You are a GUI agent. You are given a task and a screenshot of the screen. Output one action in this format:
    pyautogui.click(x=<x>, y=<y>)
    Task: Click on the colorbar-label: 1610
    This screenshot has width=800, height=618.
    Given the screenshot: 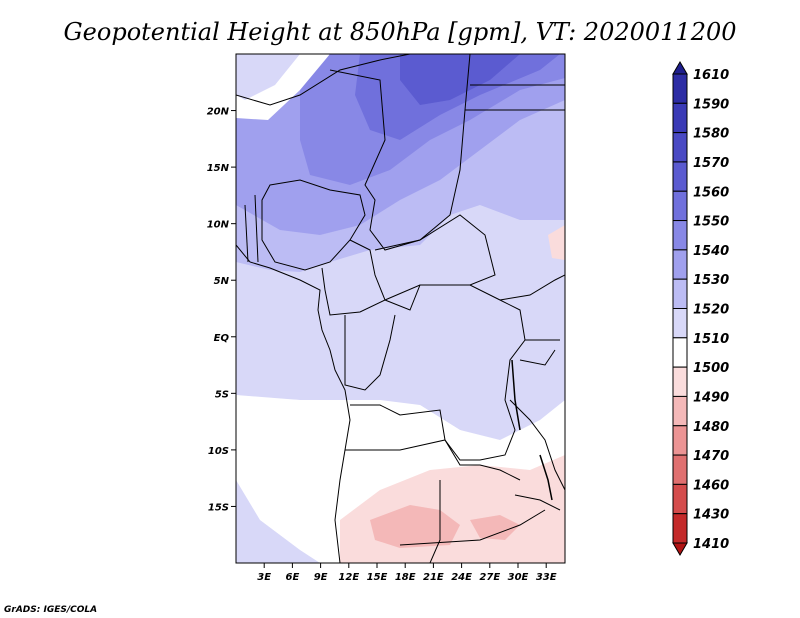 What is the action you would take?
    pyautogui.click(x=711, y=75)
    